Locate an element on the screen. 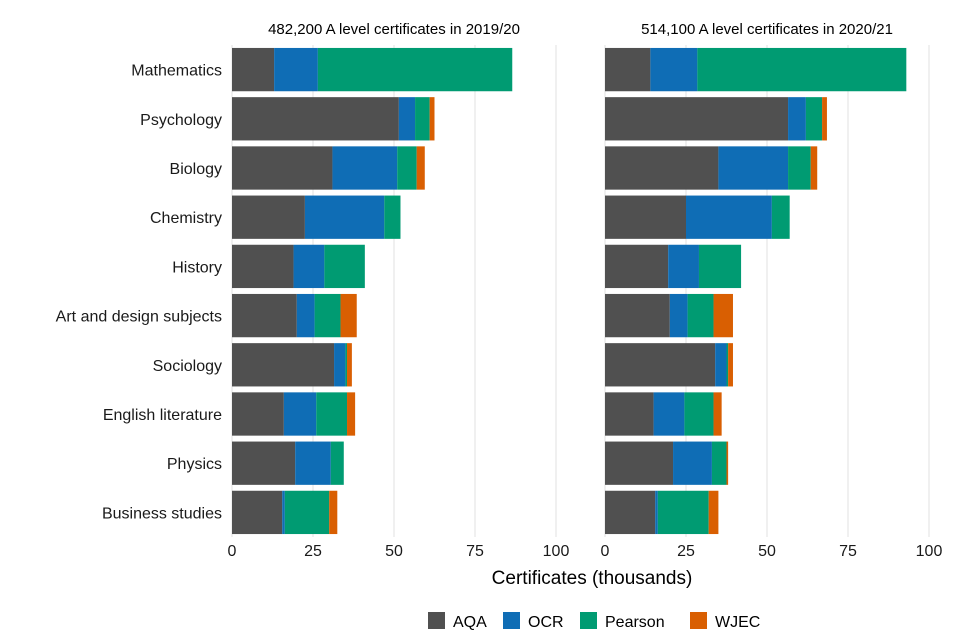  panel-2-bar-physics-wjec is located at coordinates (727, 463).